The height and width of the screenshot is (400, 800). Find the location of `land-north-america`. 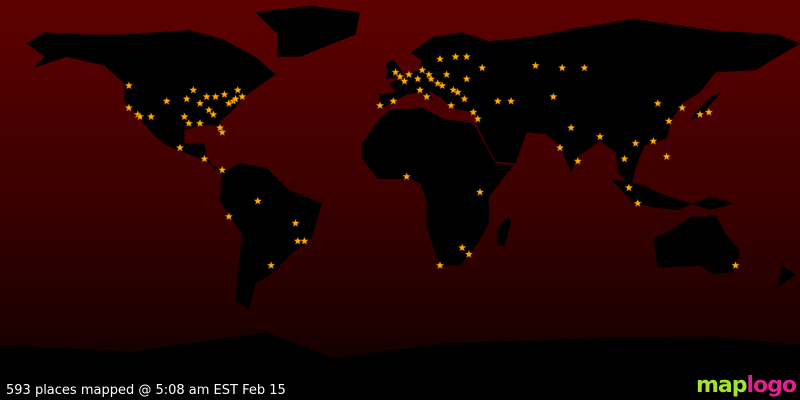

land-north-america is located at coordinates (151, 101).